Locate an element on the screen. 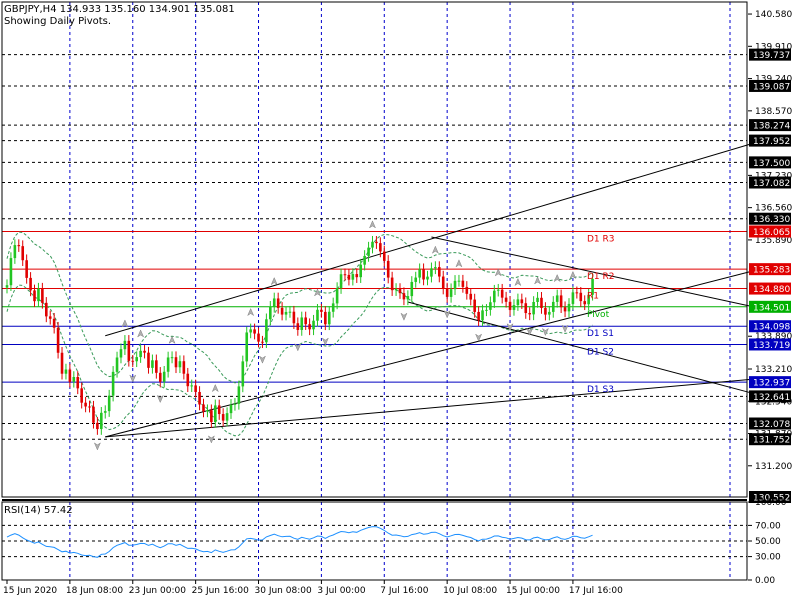 This screenshot has width=800, height=604. price-tag: 137.500 is located at coordinates (770, 162).